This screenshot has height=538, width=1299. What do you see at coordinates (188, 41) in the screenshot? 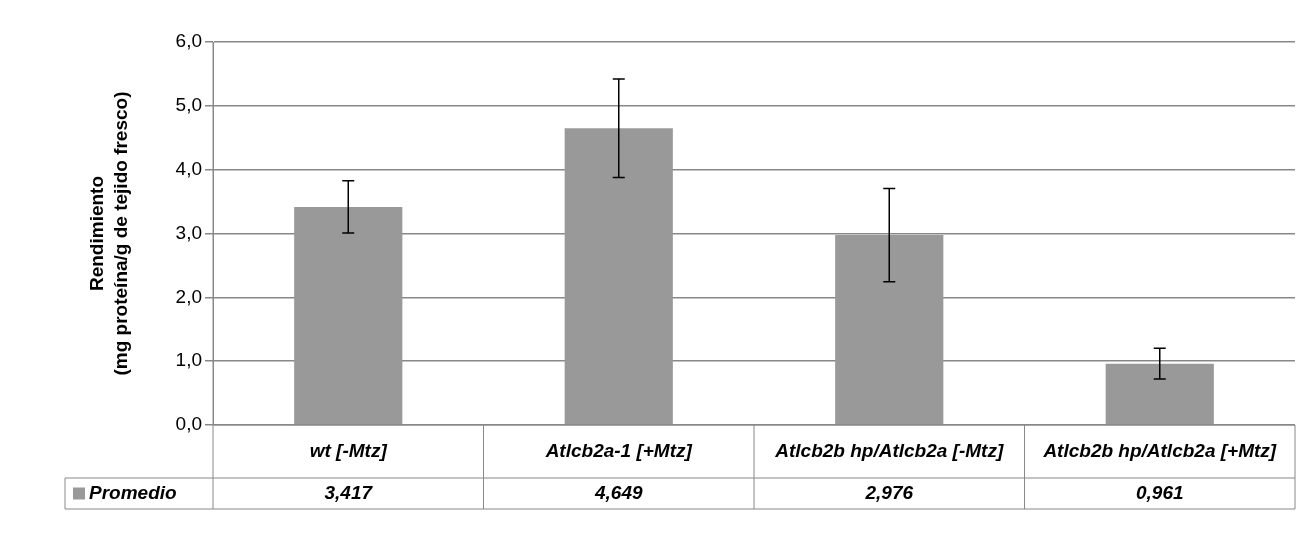
I see `y-tick-label: 6,0` at bounding box center [188, 41].